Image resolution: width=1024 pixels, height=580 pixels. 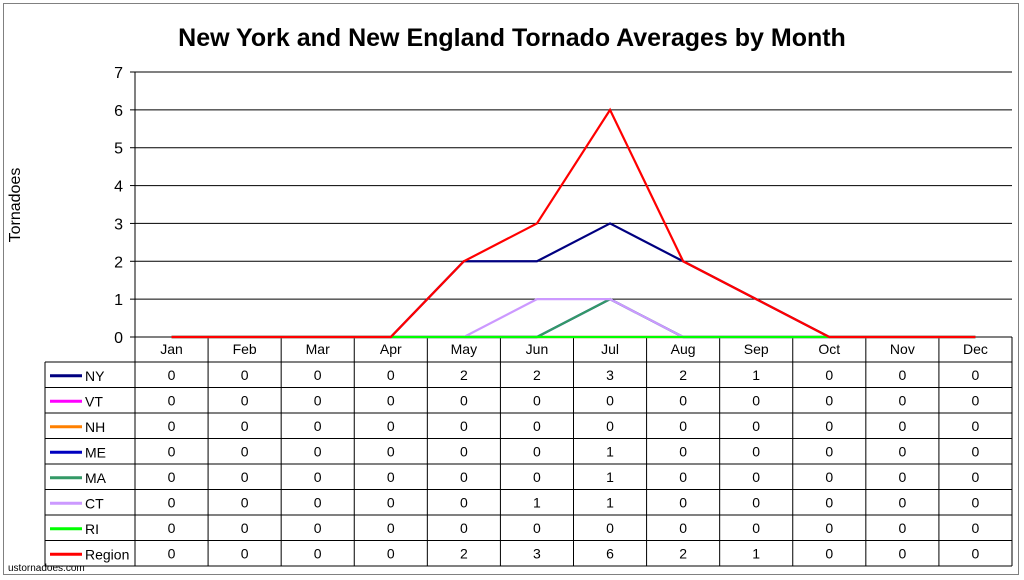 What do you see at coordinates (107, 554) in the screenshot?
I see `legend-label: Region` at bounding box center [107, 554].